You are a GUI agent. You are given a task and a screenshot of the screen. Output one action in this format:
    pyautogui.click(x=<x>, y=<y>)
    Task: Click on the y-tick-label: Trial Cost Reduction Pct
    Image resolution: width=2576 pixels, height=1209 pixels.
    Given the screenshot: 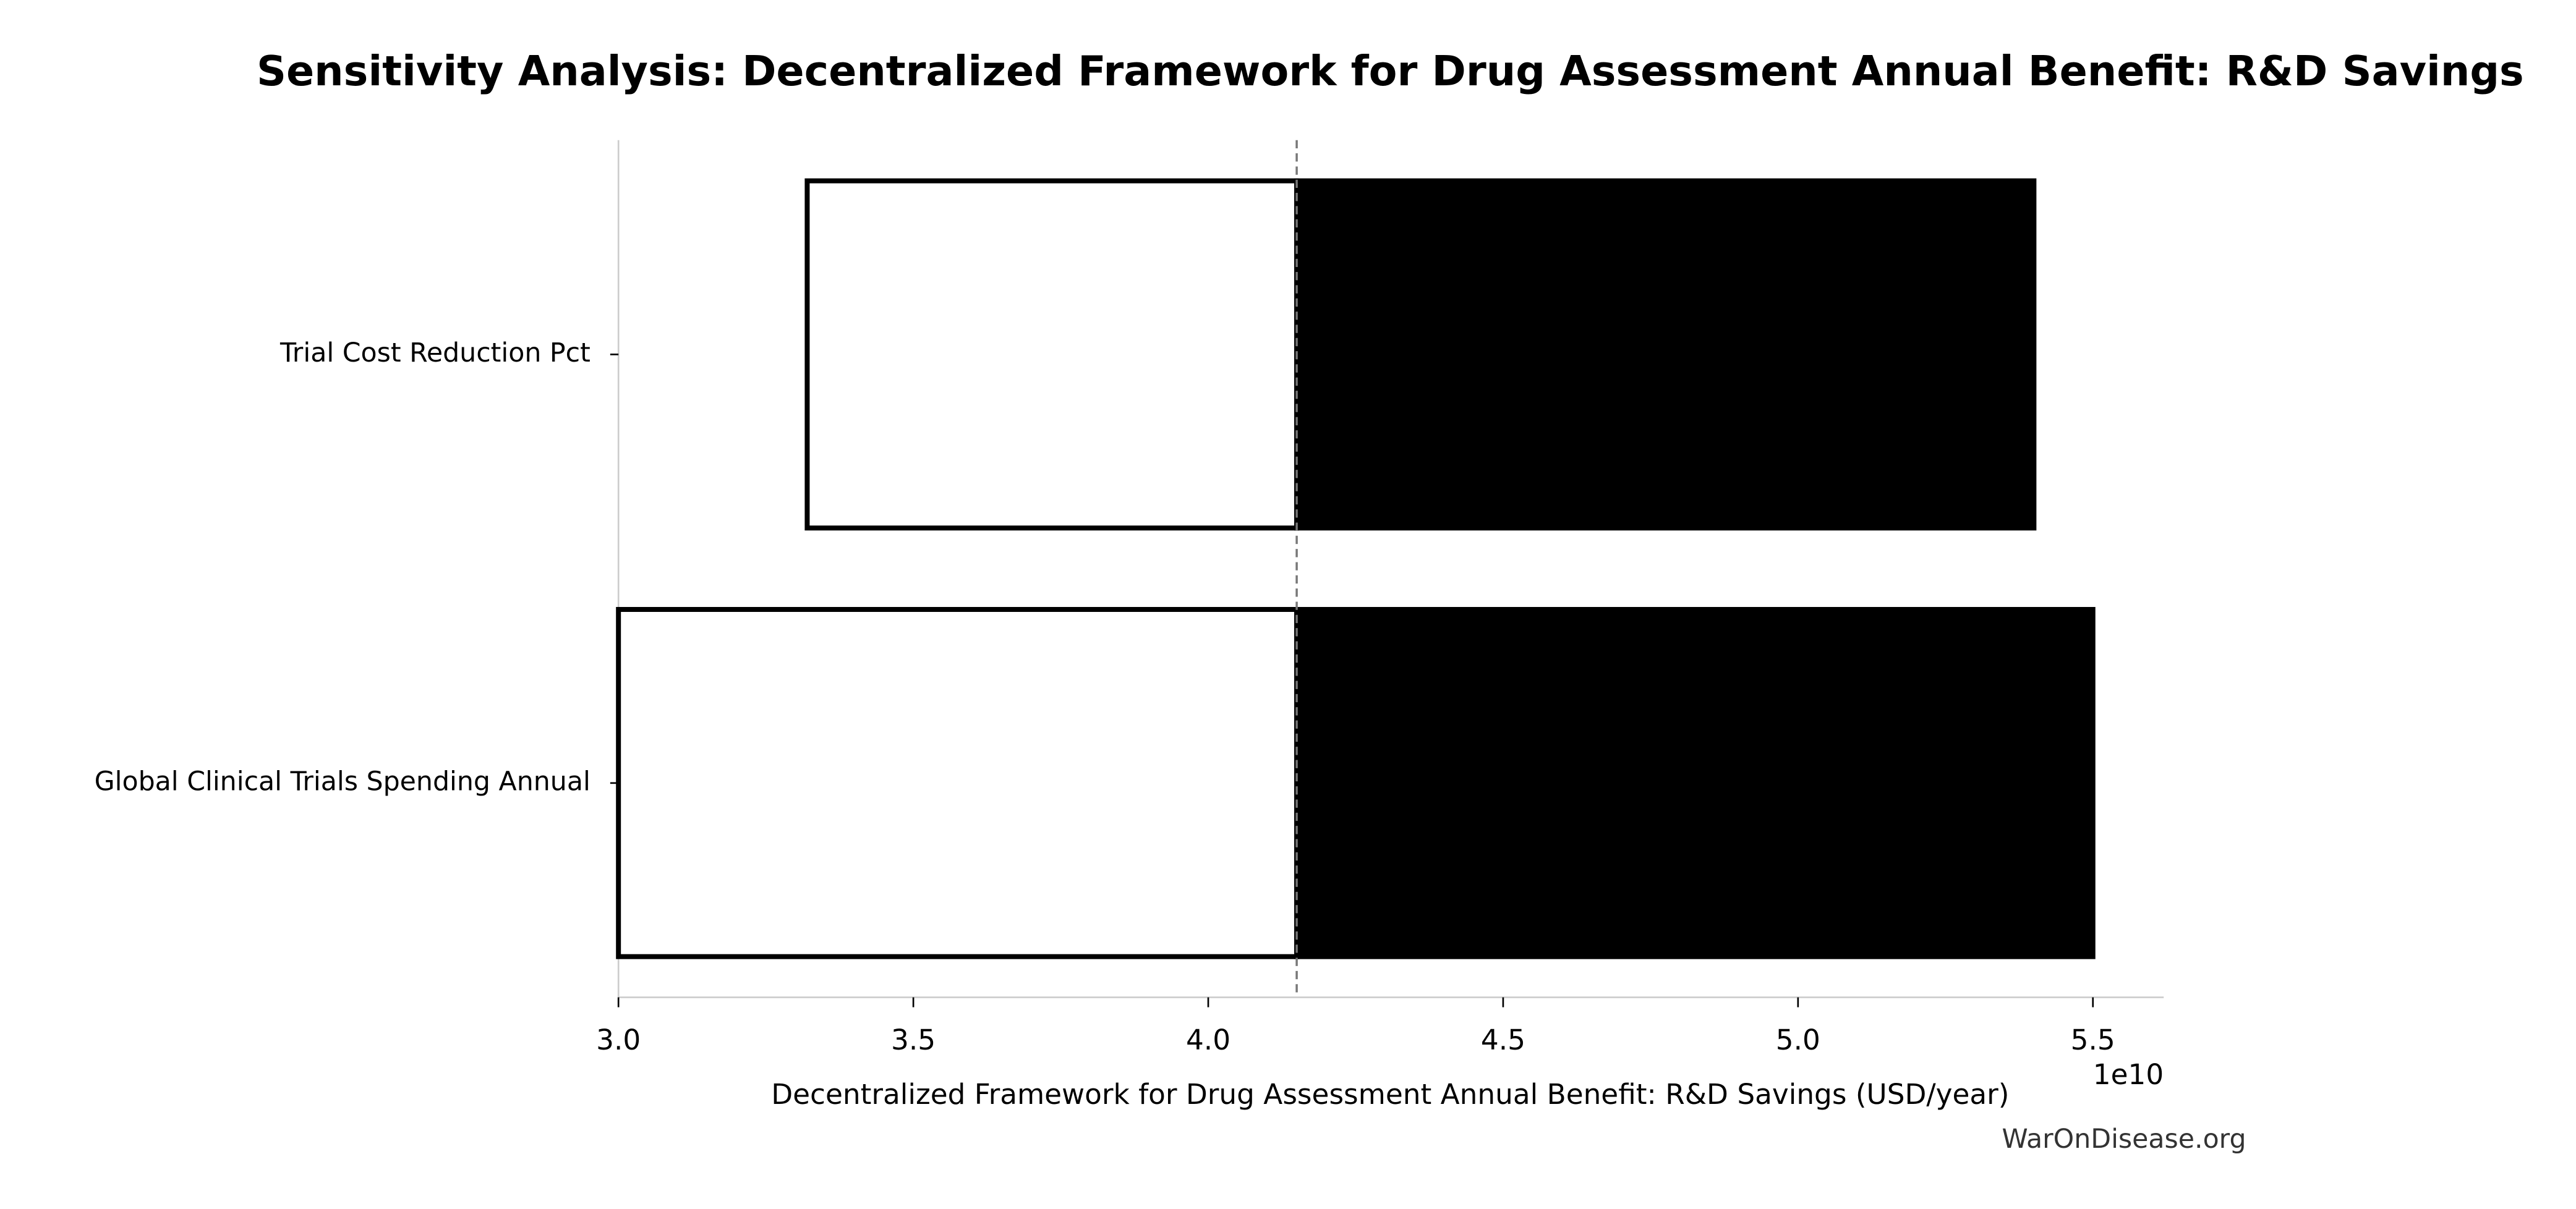 What is the action you would take?
    pyautogui.click(x=435, y=352)
    